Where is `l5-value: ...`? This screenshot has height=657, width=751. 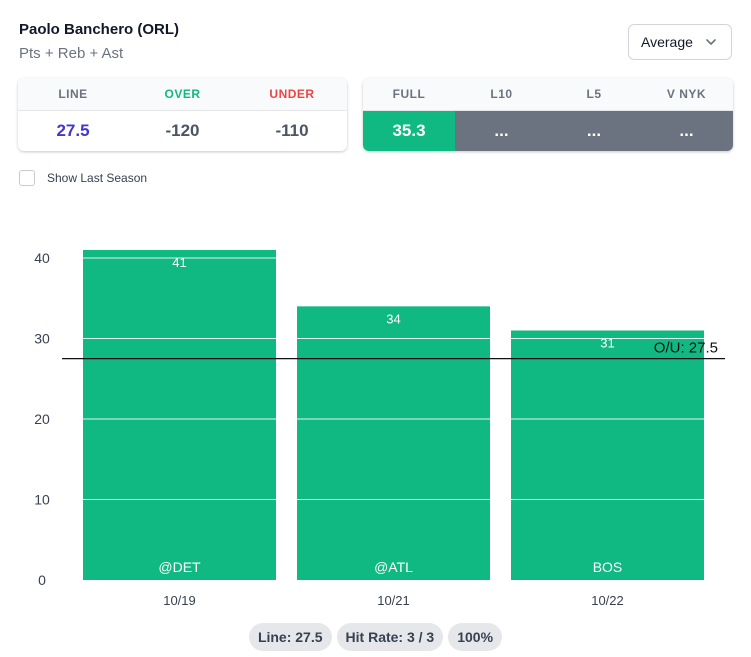 l5-value: ... is located at coordinates (594, 131).